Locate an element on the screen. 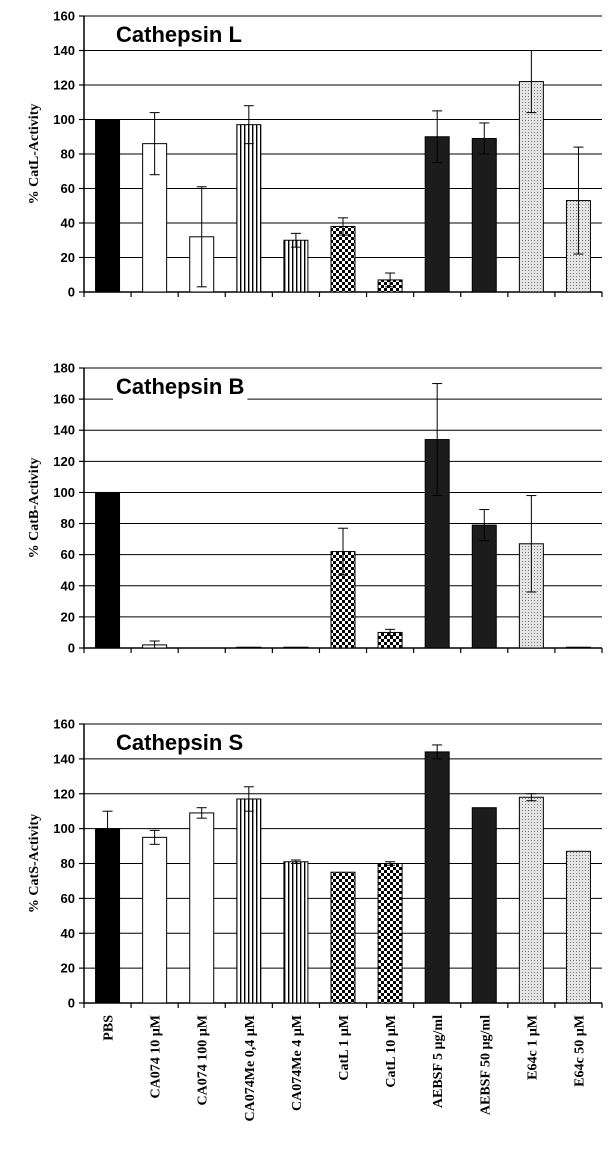 This screenshot has width=616, height=1176. panel-title: Cathepsin L is located at coordinates (179, 34).